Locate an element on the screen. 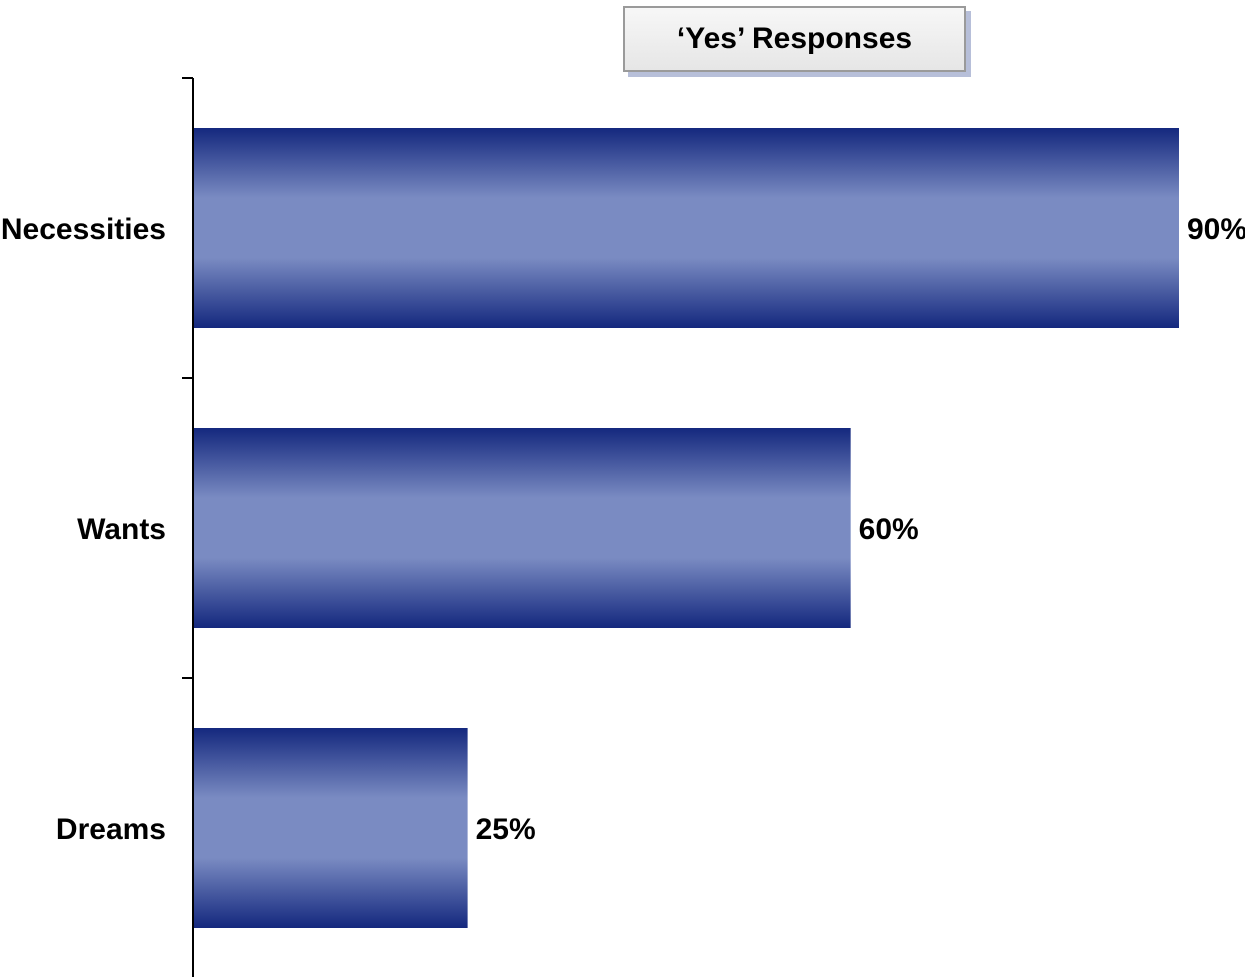  data-label: 25% is located at coordinates (506, 829).